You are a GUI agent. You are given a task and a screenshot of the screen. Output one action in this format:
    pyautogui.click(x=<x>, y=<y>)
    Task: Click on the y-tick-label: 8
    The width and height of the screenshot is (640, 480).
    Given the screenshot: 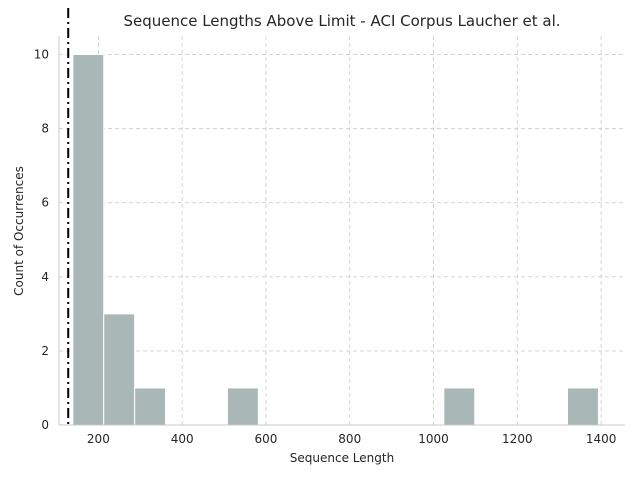 What is the action you would take?
    pyautogui.click(x=45, y=129)
    